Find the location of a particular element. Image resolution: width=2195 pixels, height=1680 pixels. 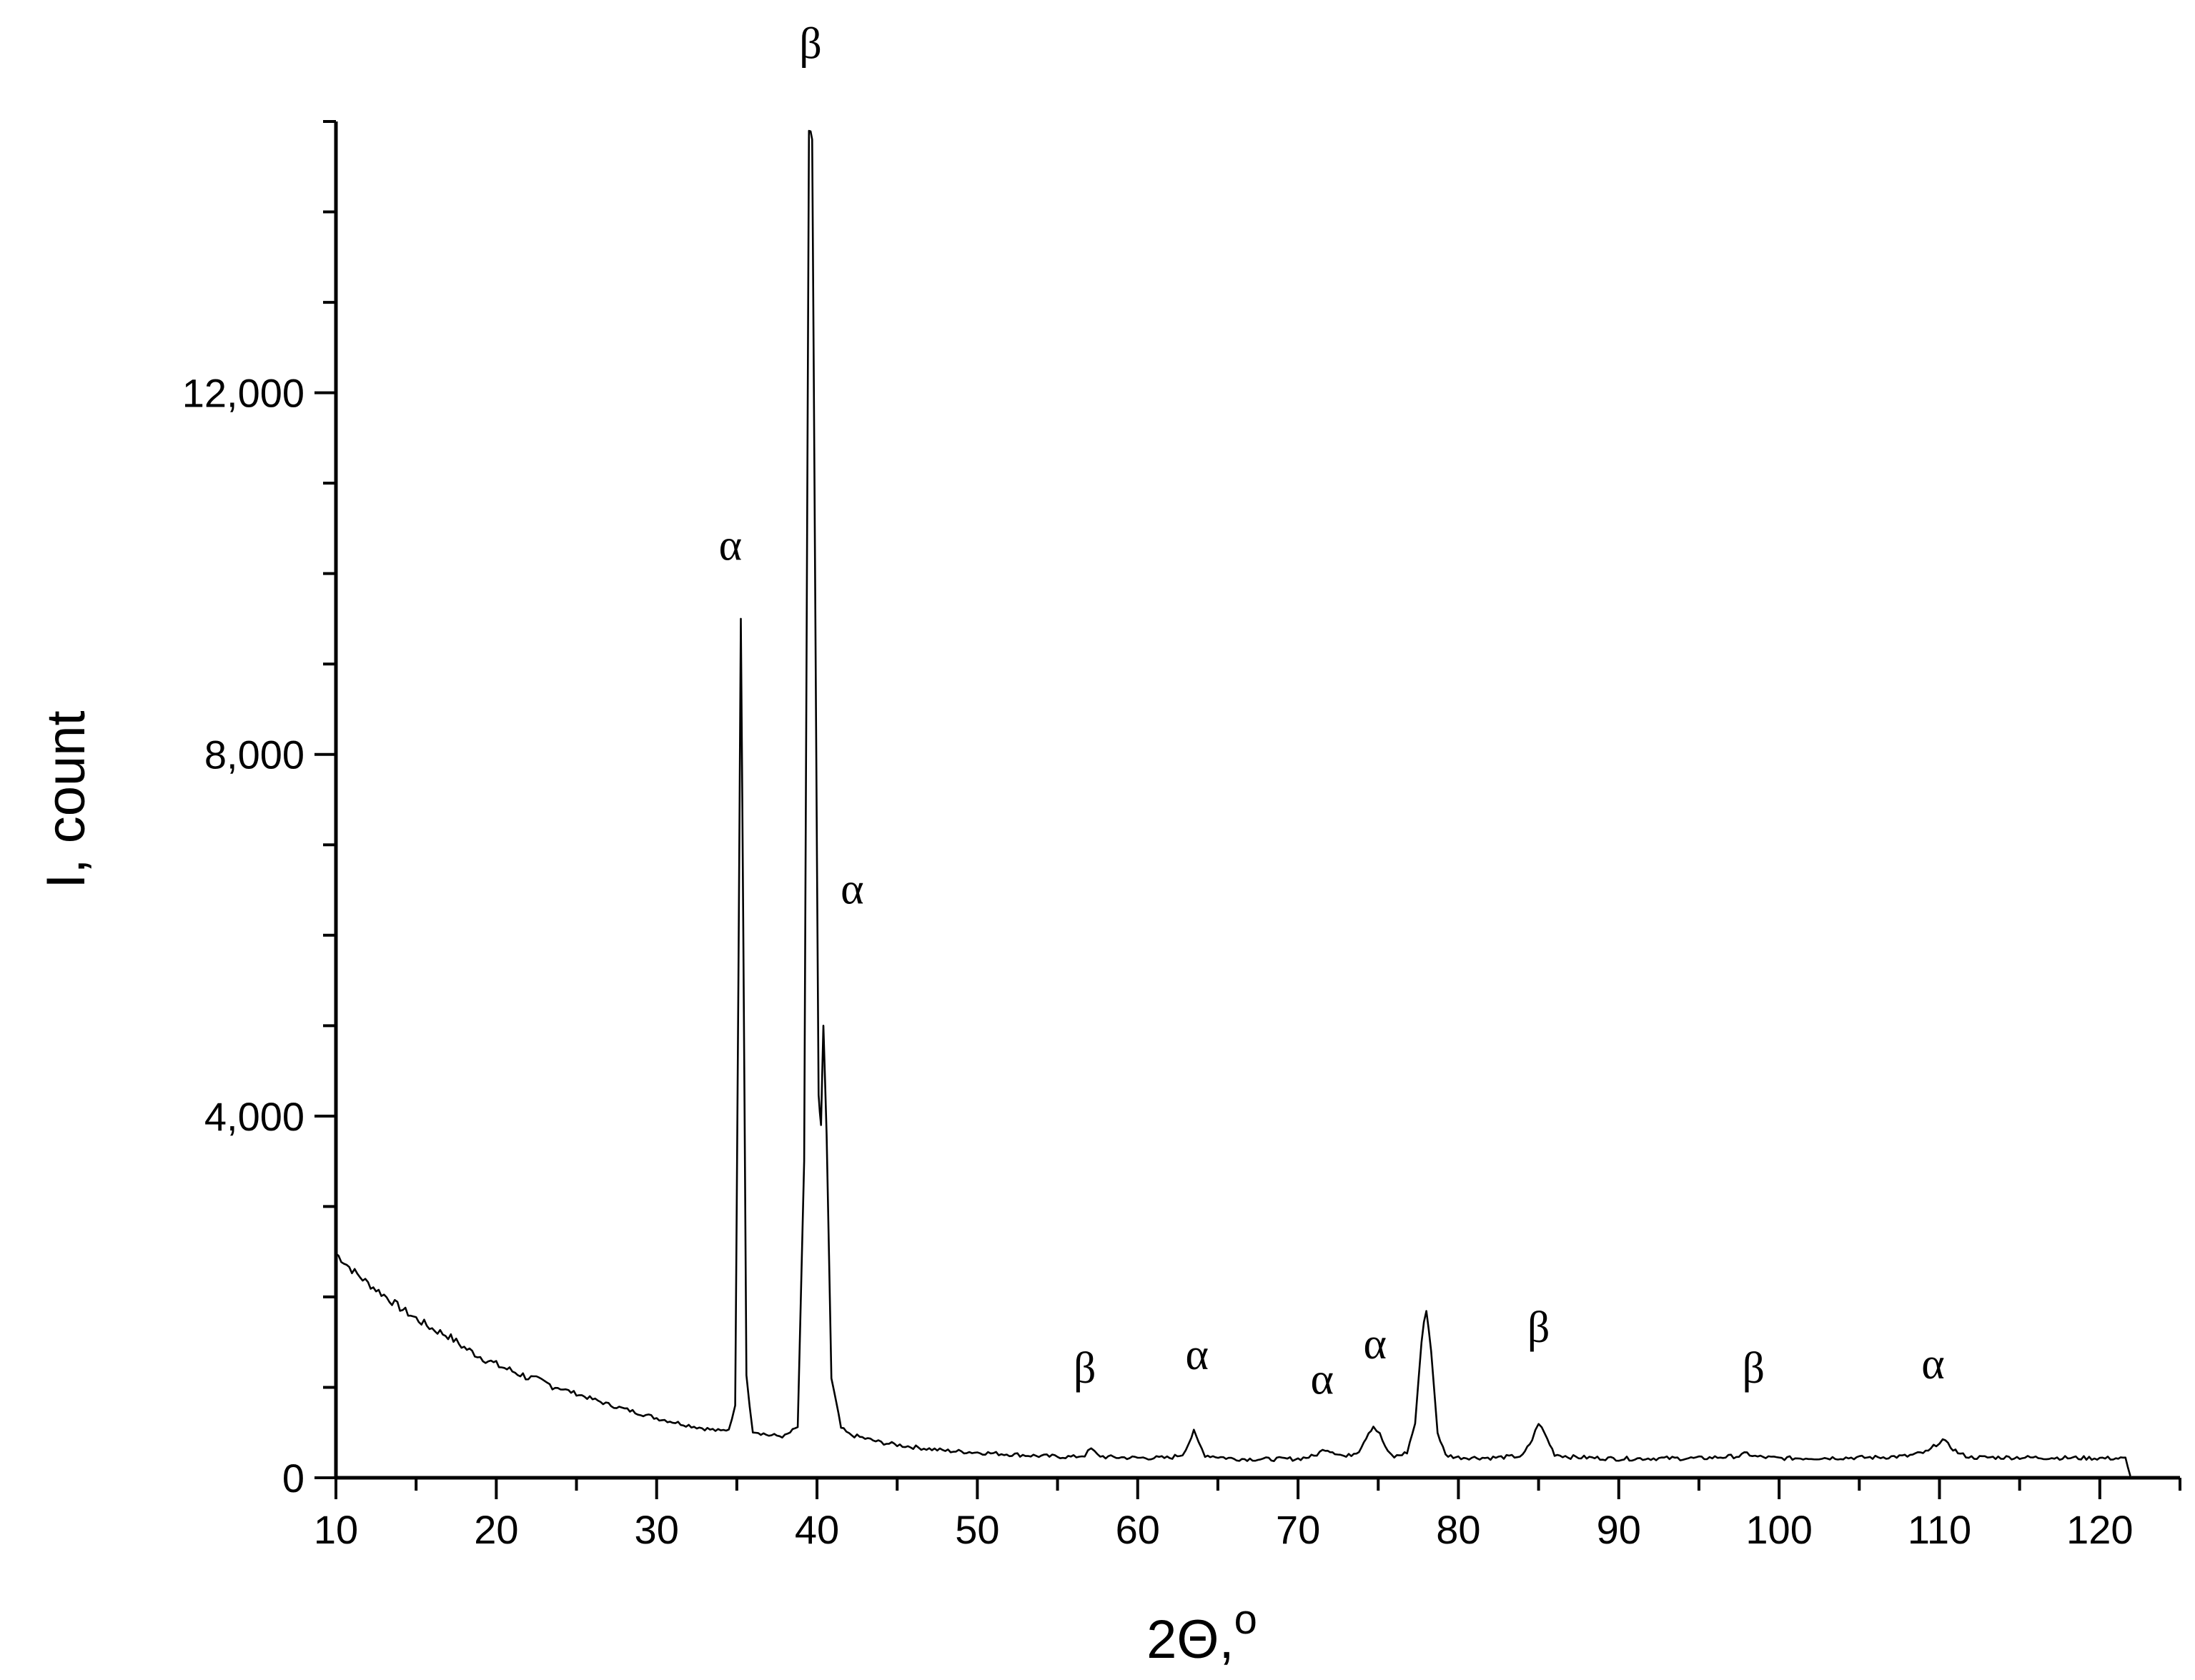

y-tick-label: 4,000 is located at coordinates (254, 1116).